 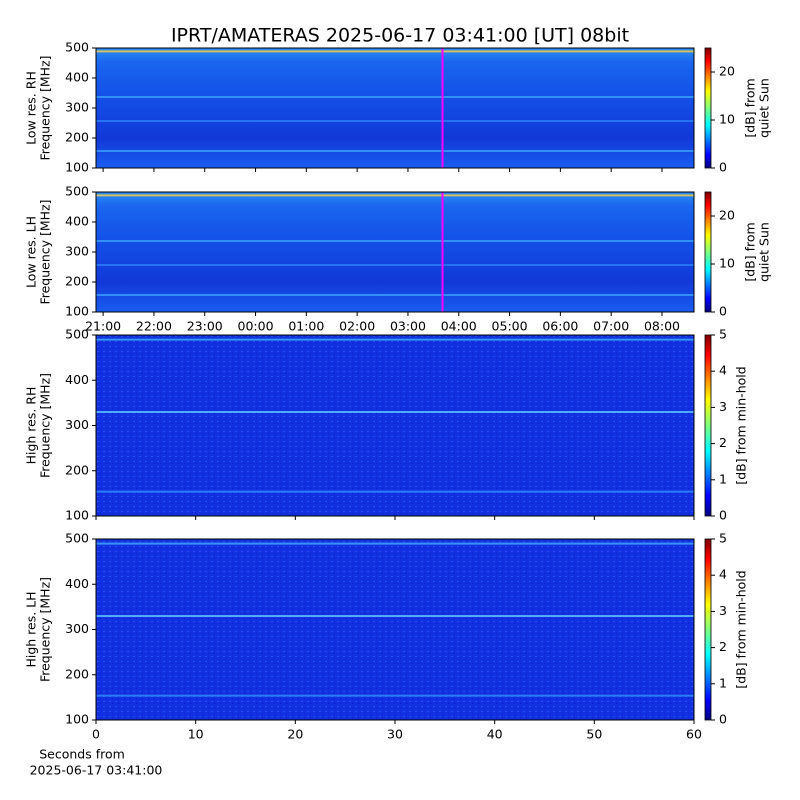 What do you see at coordinates (154, 326) in the screenshot?
I see `x-tick-label: 22:00` at bounding box center [154, 326].